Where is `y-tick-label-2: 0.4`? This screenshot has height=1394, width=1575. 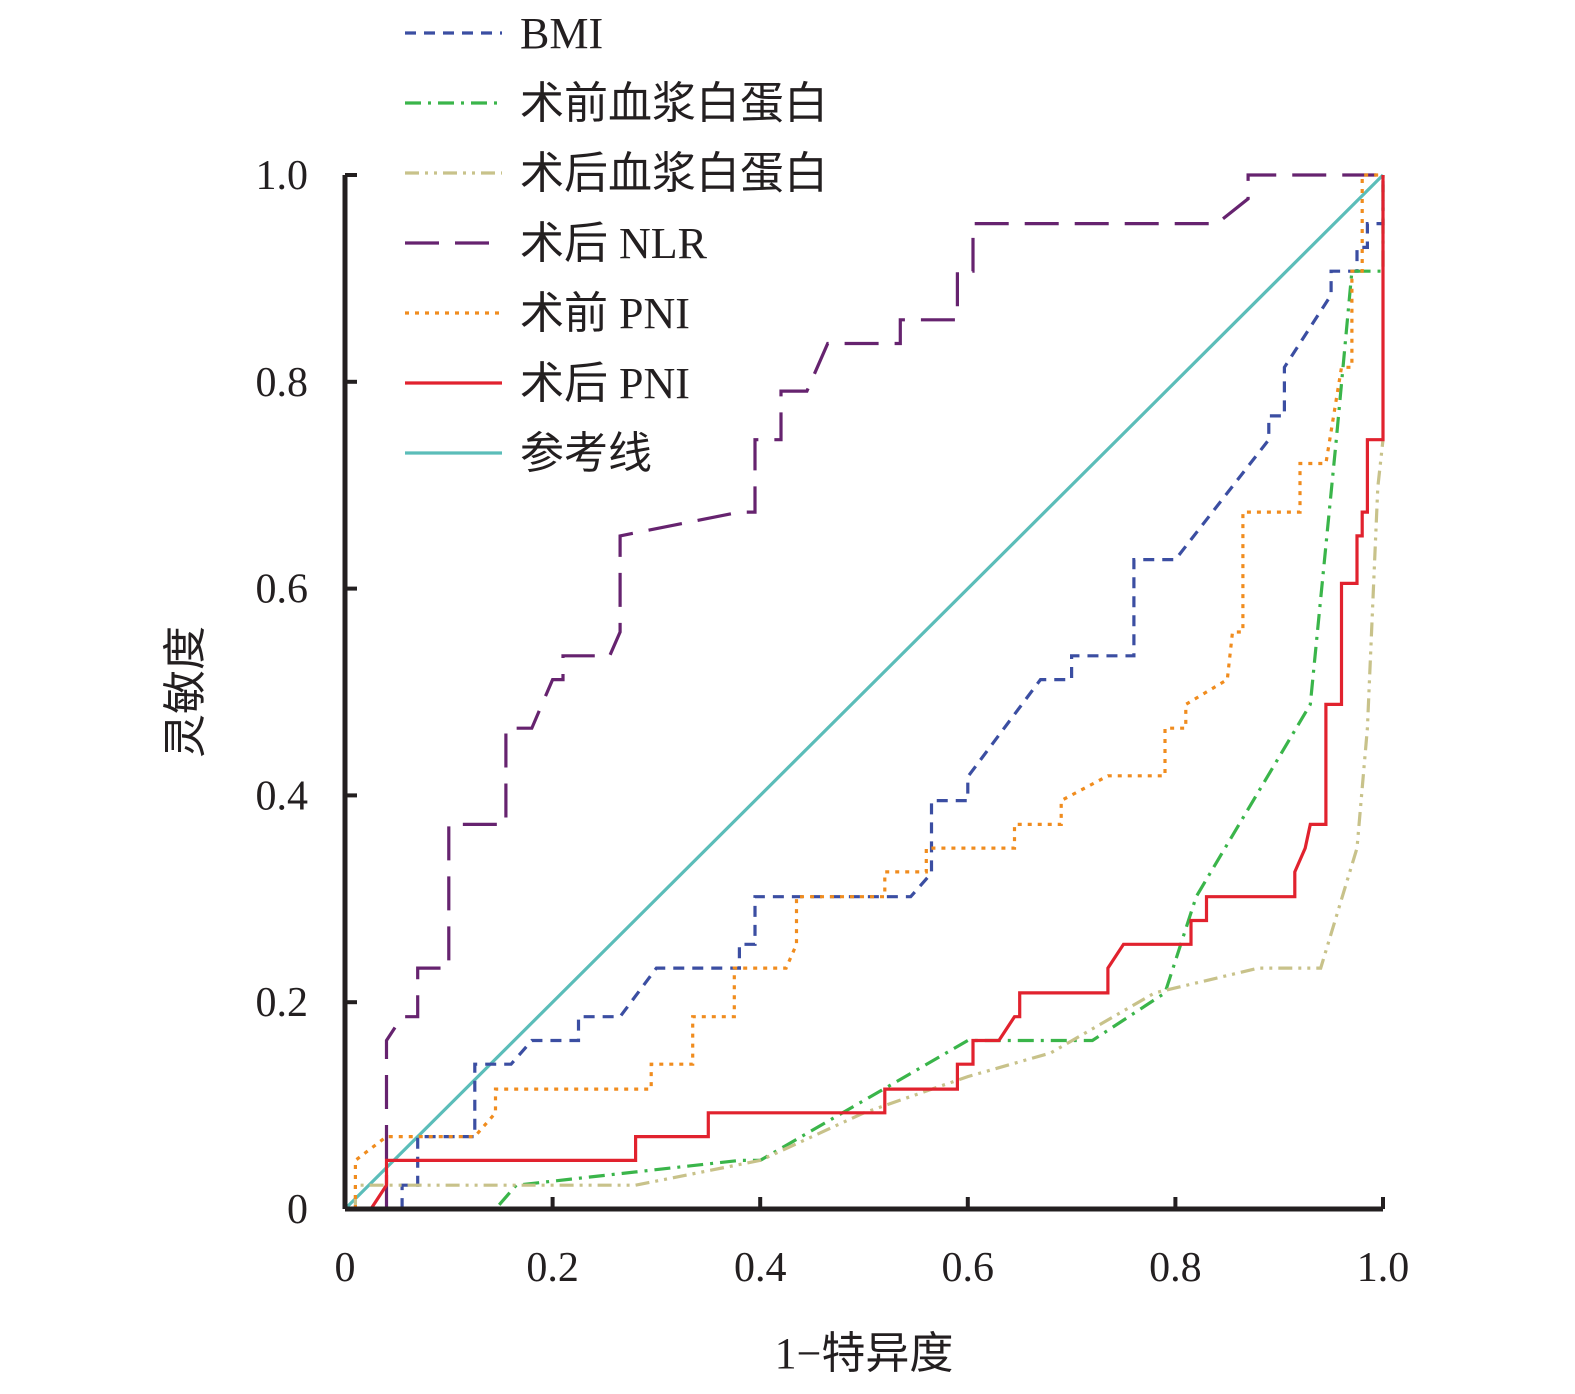 y-tick-label-2: 0.4 is located at coordinates (282, 796).